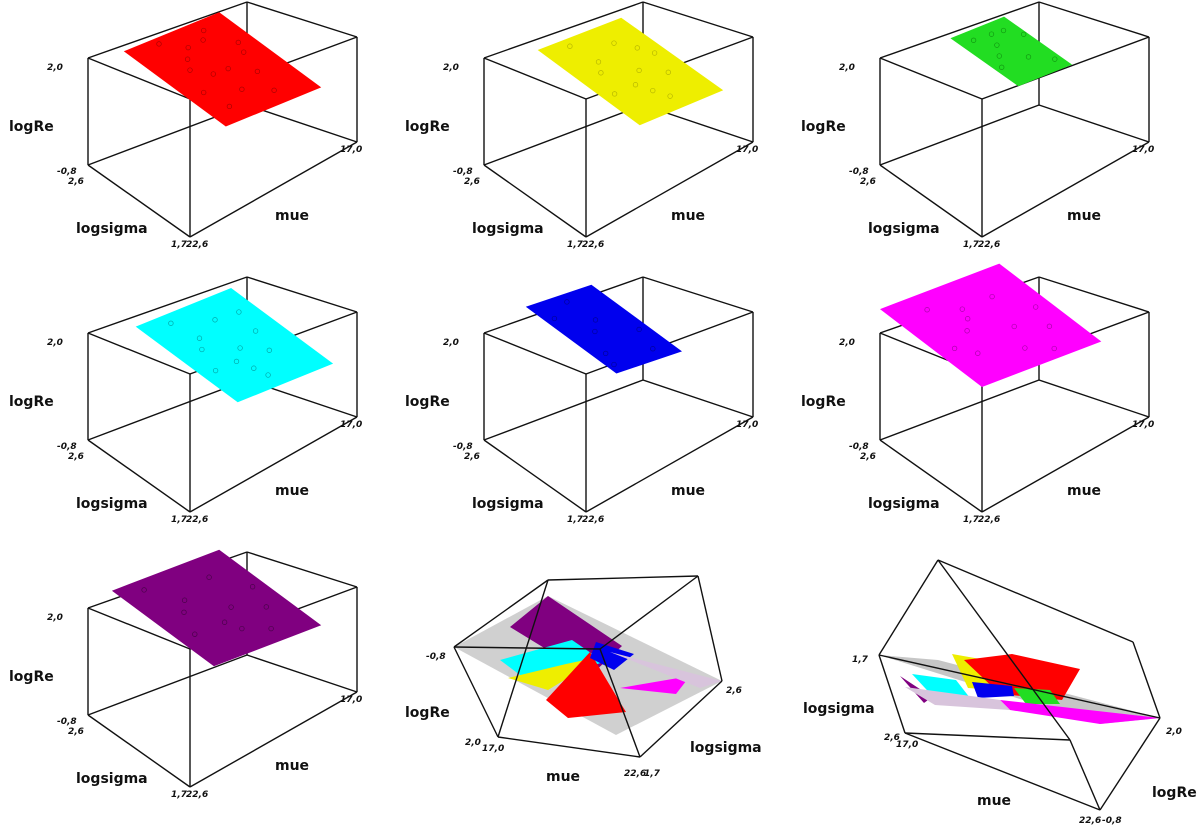 The image size is (1203, 829). I want to click on panel-9: 1,7 2,0 2,617,0 22,6 -0,8 logsigma mue logRe, so click(1000, 692).